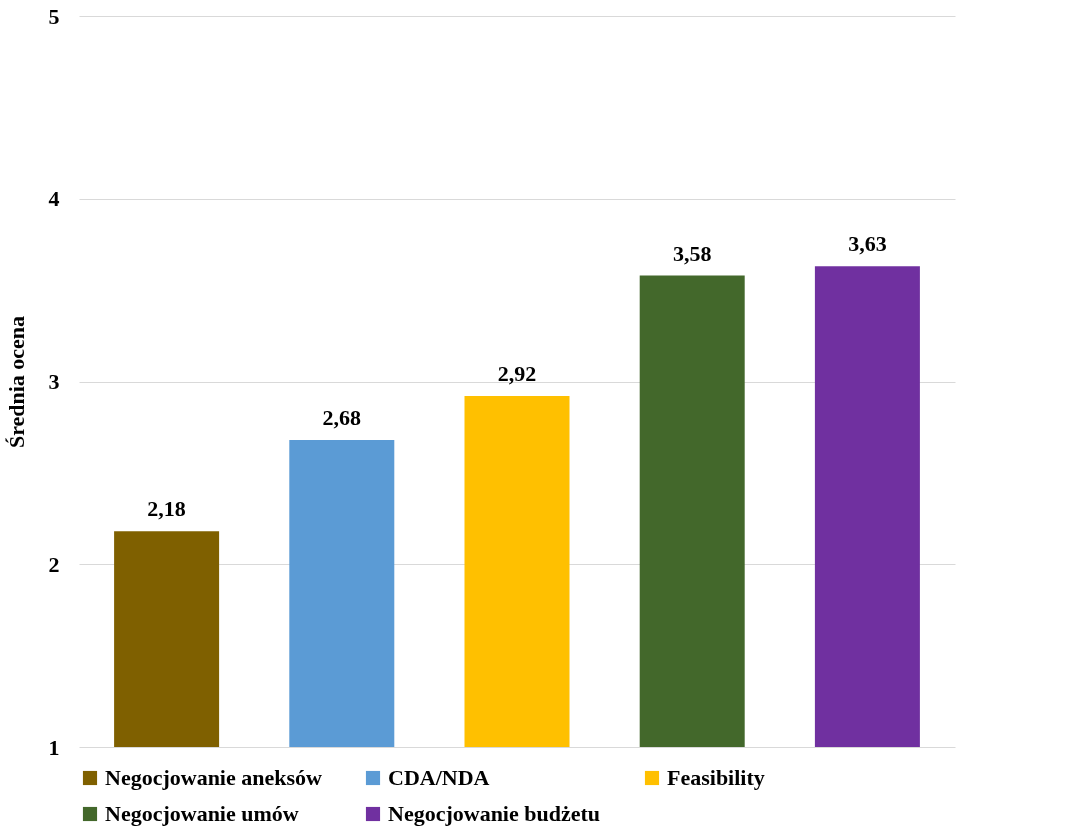 The height and width of the screenshot is (830, 1088). Describe the element at coordinates (54, 381) in the screenshot. I see `y-tick-label: 3` at that location.